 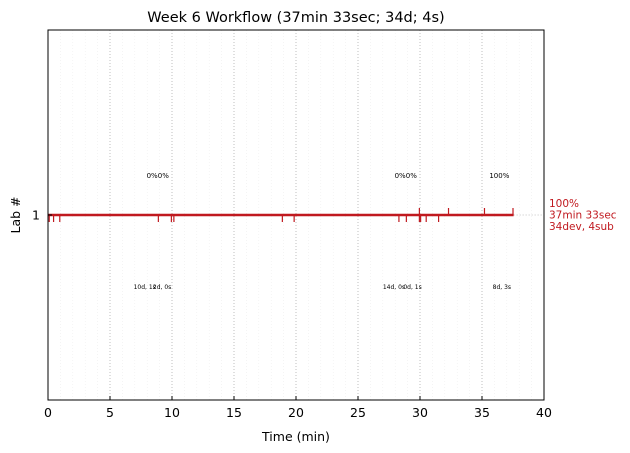 What do you see at coordinates (482, 412) in the screenshot?
I see `x-tick-label: 35` at bounding box center [482, 412].